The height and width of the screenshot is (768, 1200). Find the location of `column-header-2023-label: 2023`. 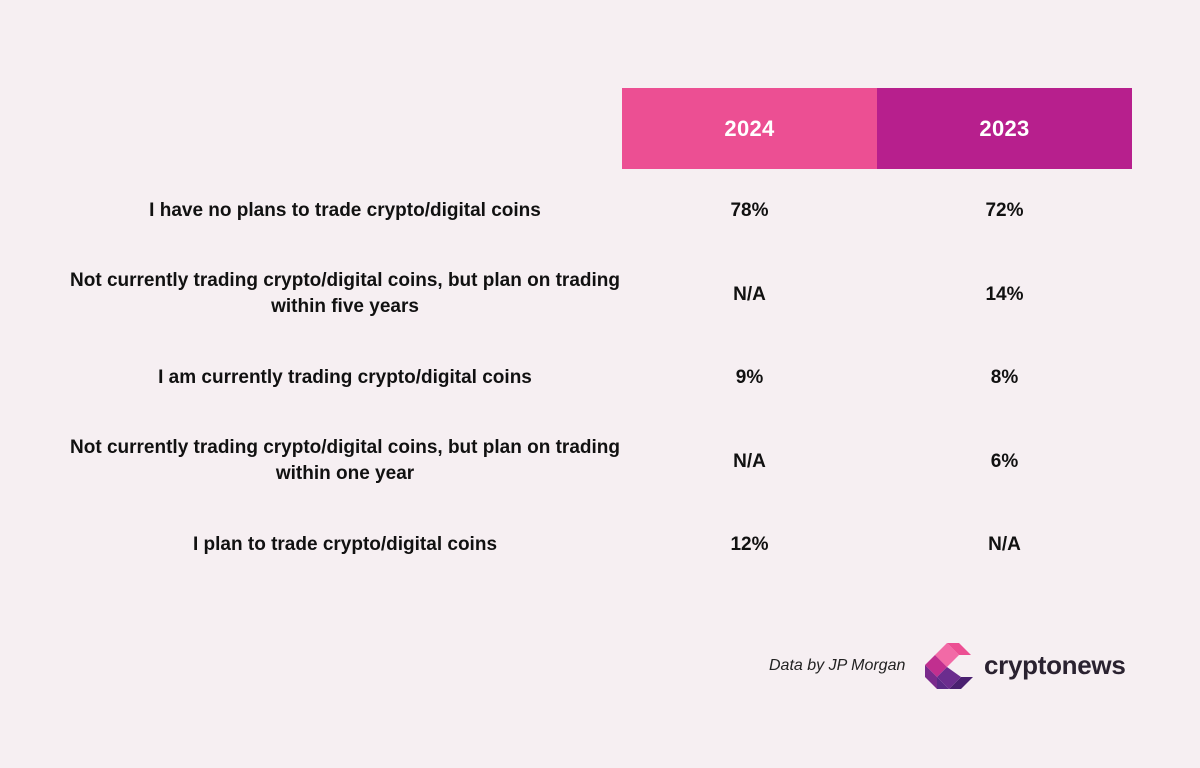

column-header-2023-label: 2023 is located at coordinates (1004, 128).